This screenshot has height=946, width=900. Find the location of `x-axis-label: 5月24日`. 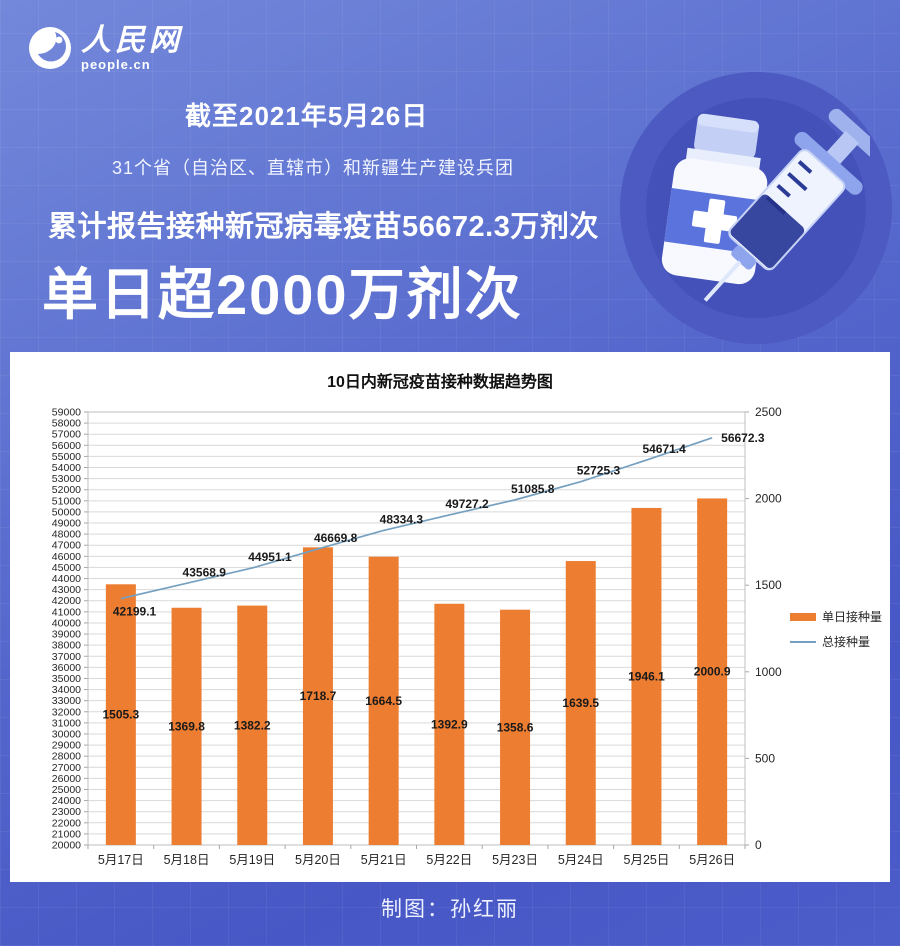

x-axis-label: 5月24日 is located at coordinates (581, 860).